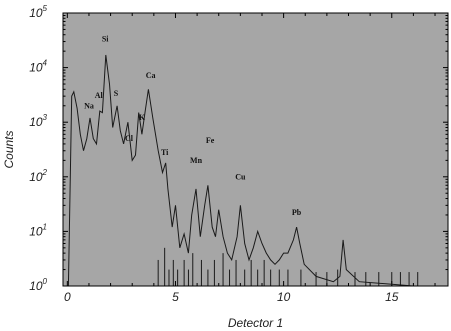 This screenshot has width=451, height=331. I want to click on y-tick-label: 10³, so click(38, 121).